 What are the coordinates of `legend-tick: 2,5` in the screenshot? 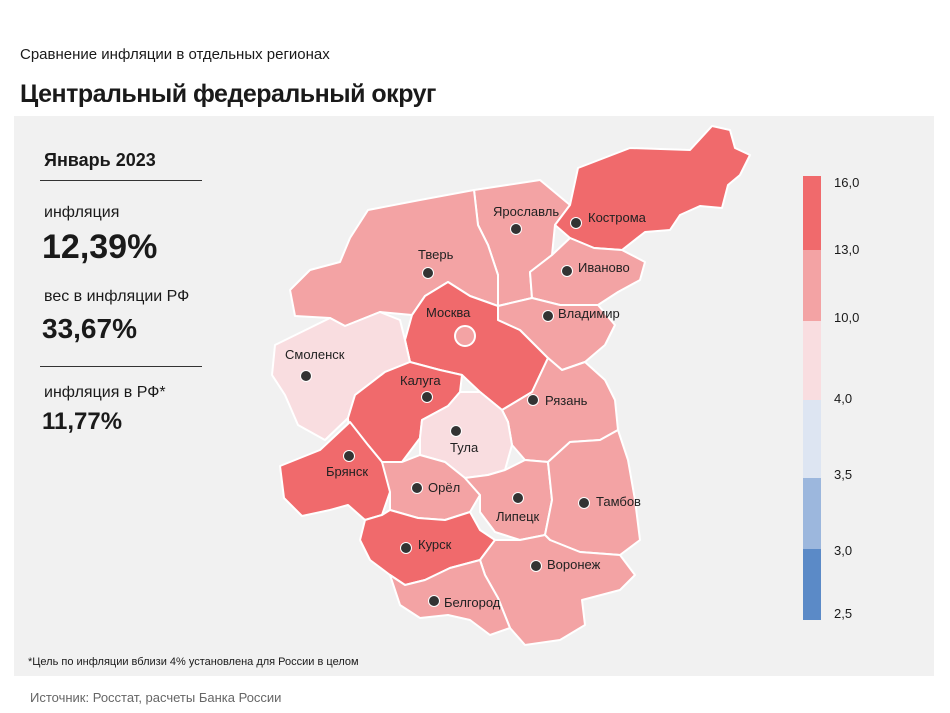 It's located at (843, 613).